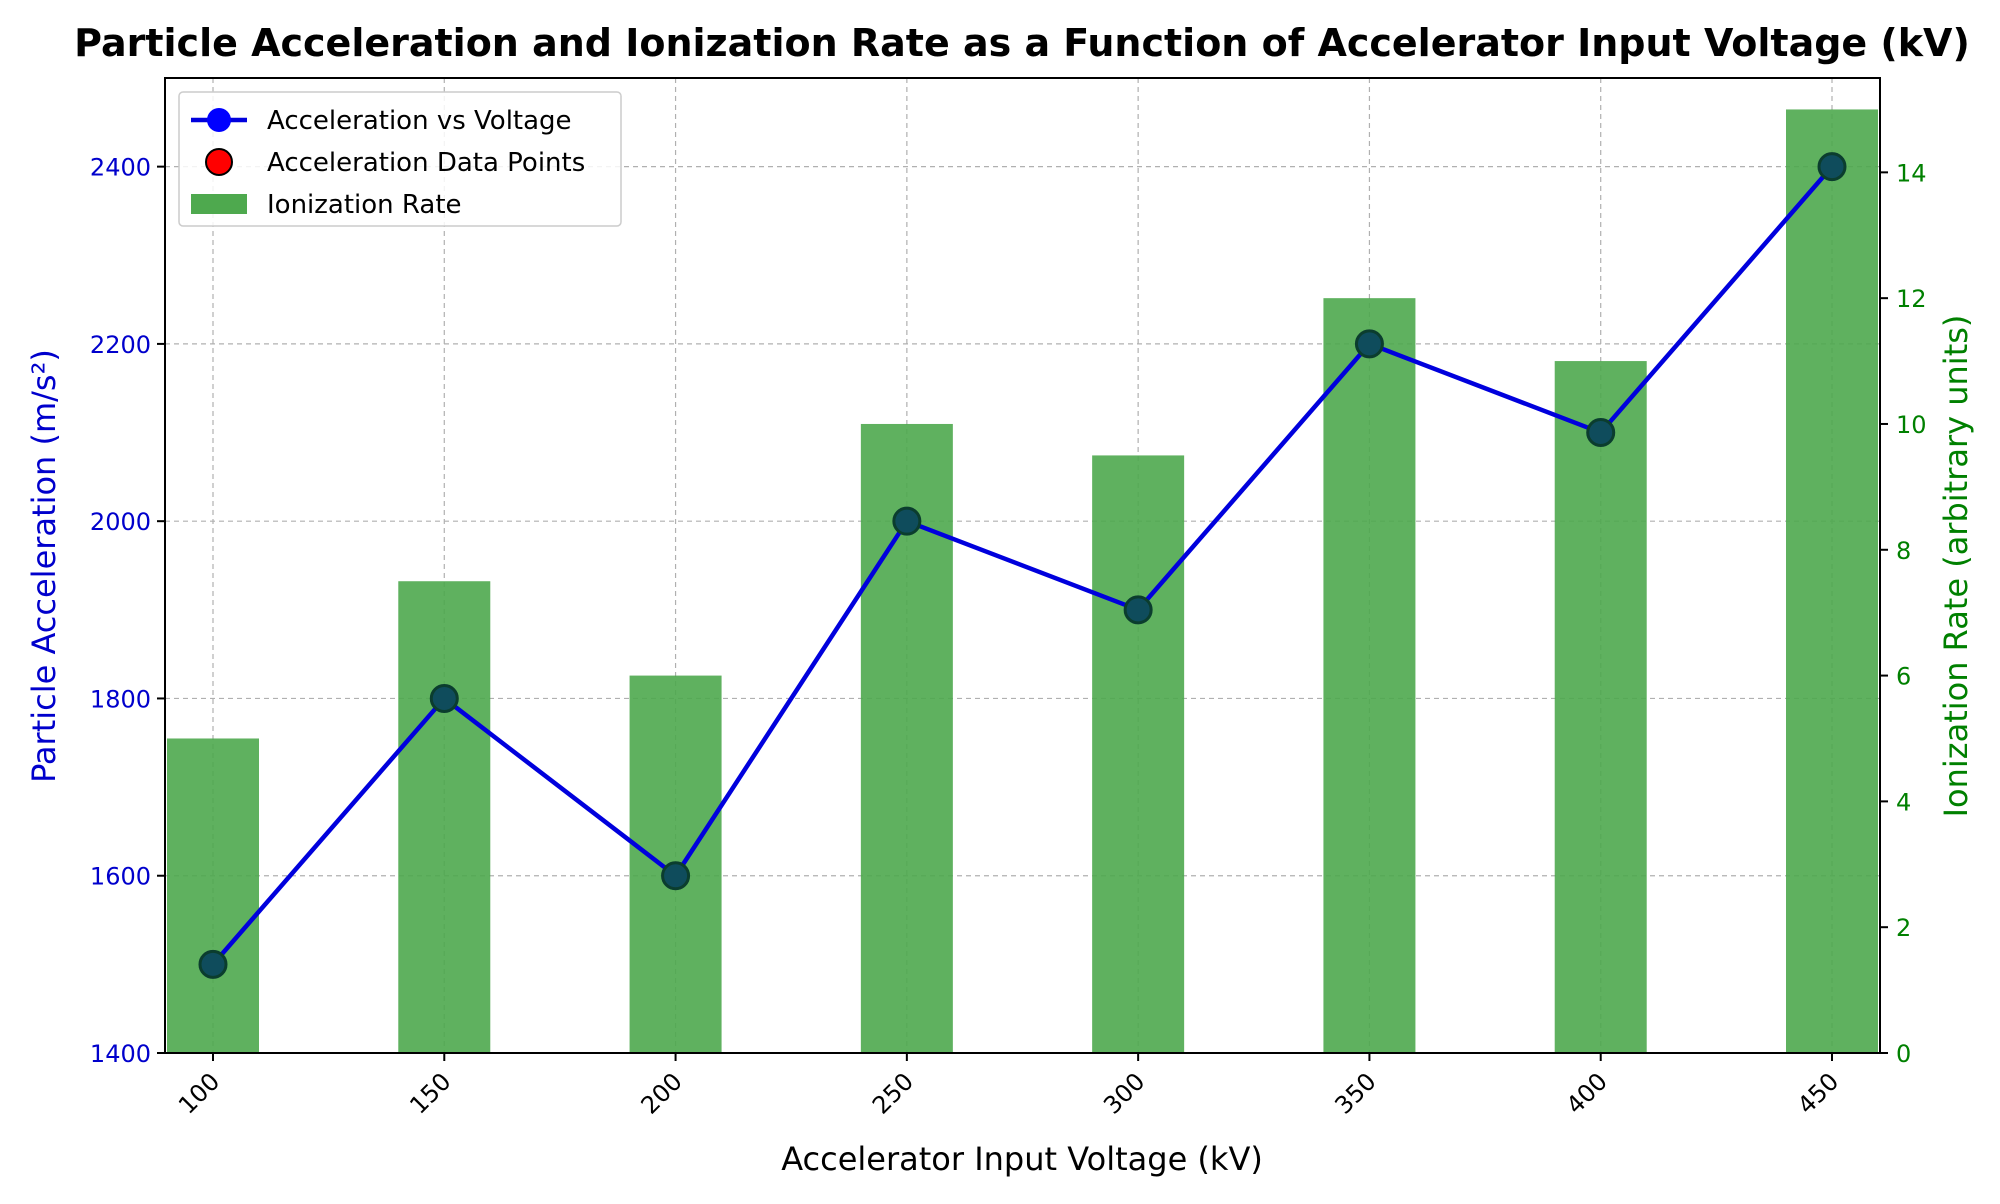 The height and width of the screenshot is (1204, 2000). I want to click on y-left-tick-label: 1600, so click(120, 877).